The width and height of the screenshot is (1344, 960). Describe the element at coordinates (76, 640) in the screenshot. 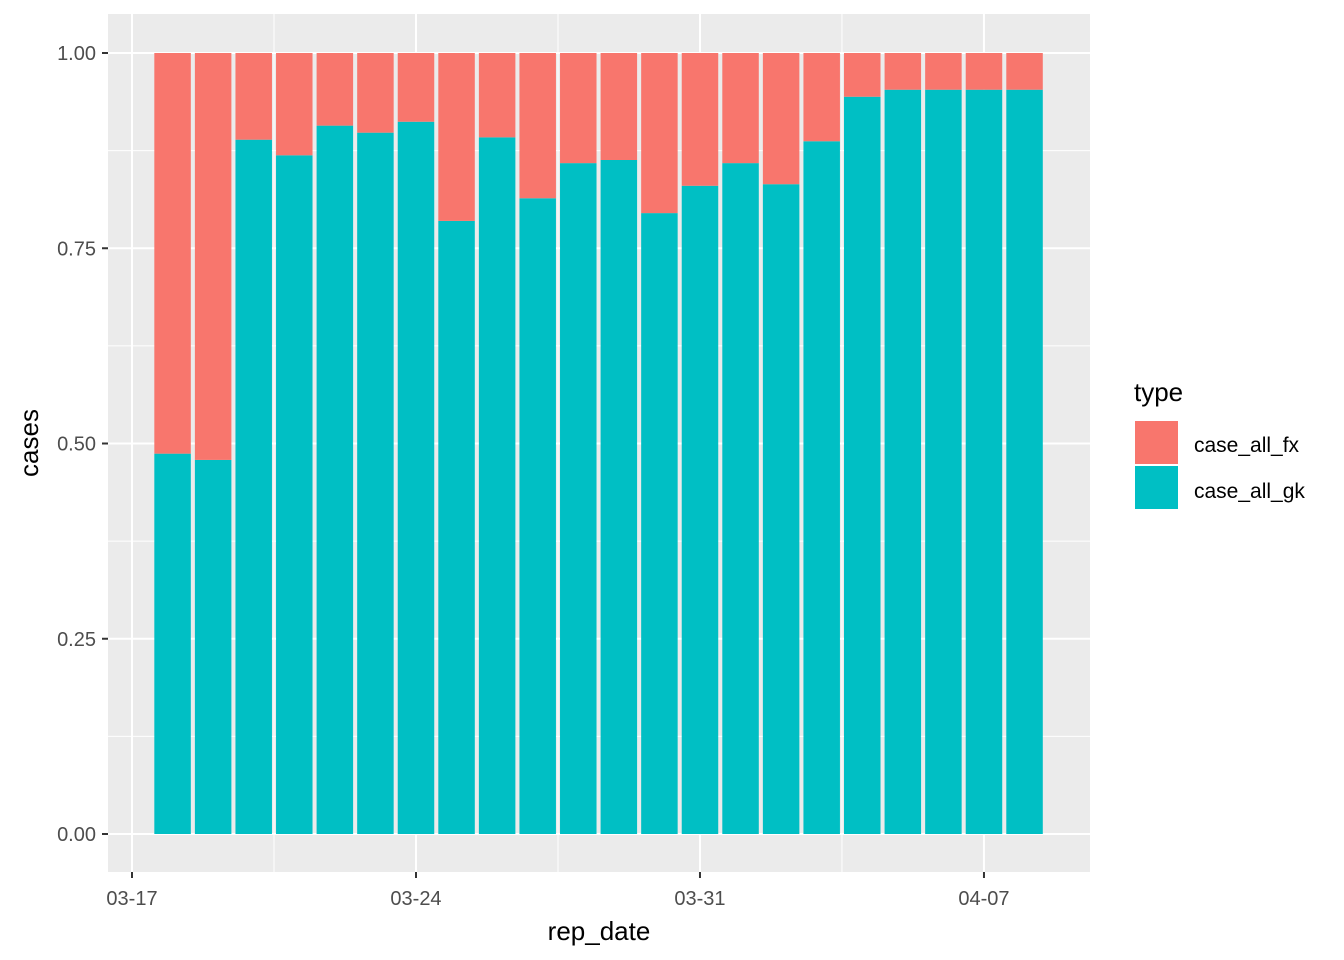

I see `y-tick-label: 0.25` at that location.